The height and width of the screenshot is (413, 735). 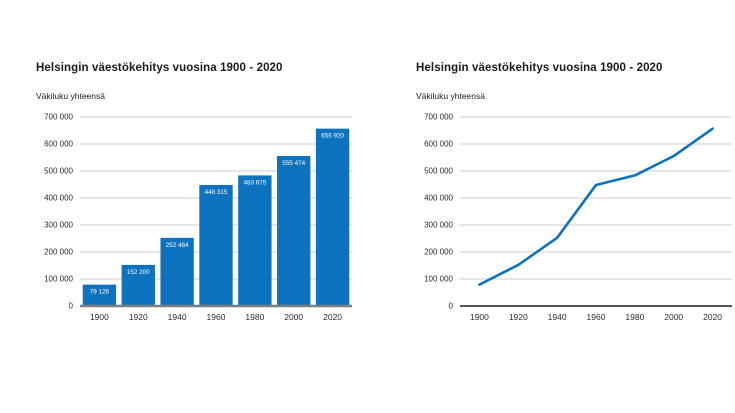 What do you see at coordinates (100, 292) in the screenshot?
I see `bar-value-label: 79 126` at bounding box center [100, 292].